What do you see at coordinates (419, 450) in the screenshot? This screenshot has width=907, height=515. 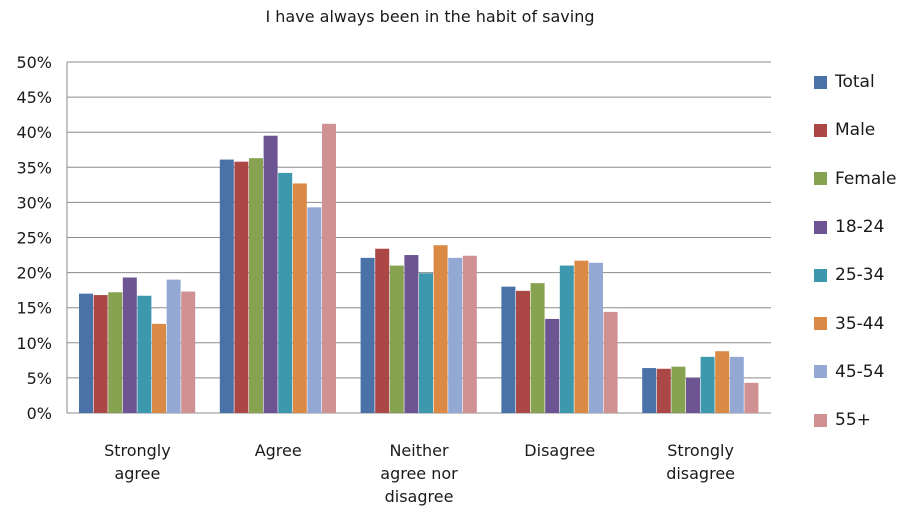 I see `x-tick-label: Neither` at bounding box center [419, 450].